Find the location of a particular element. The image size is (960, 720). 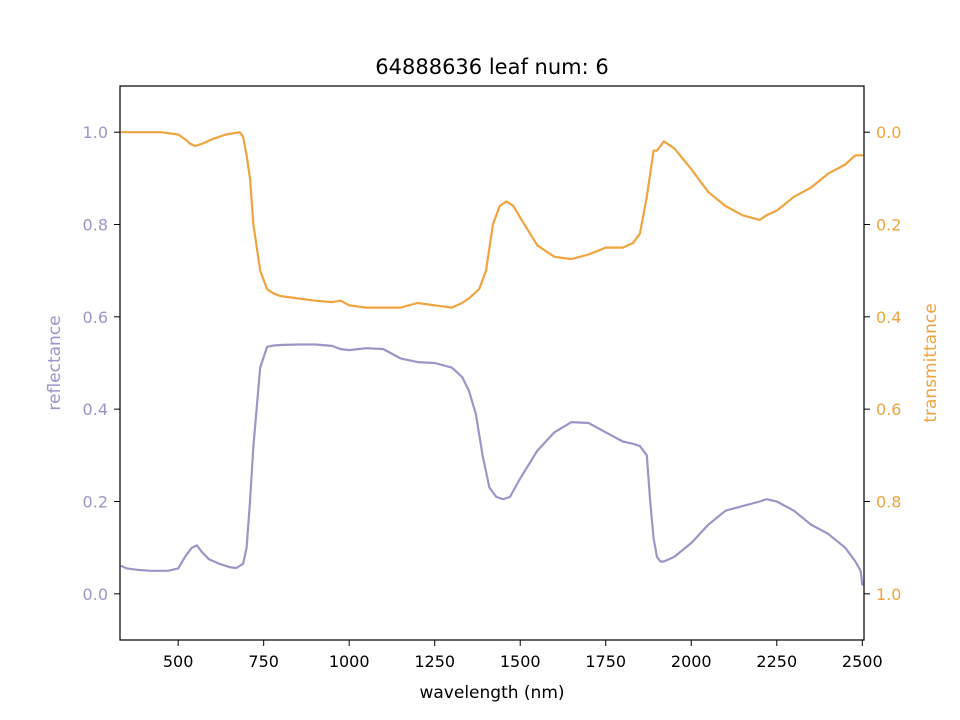

right-tick-label: 0.8 is located at coordinates (888, 502).